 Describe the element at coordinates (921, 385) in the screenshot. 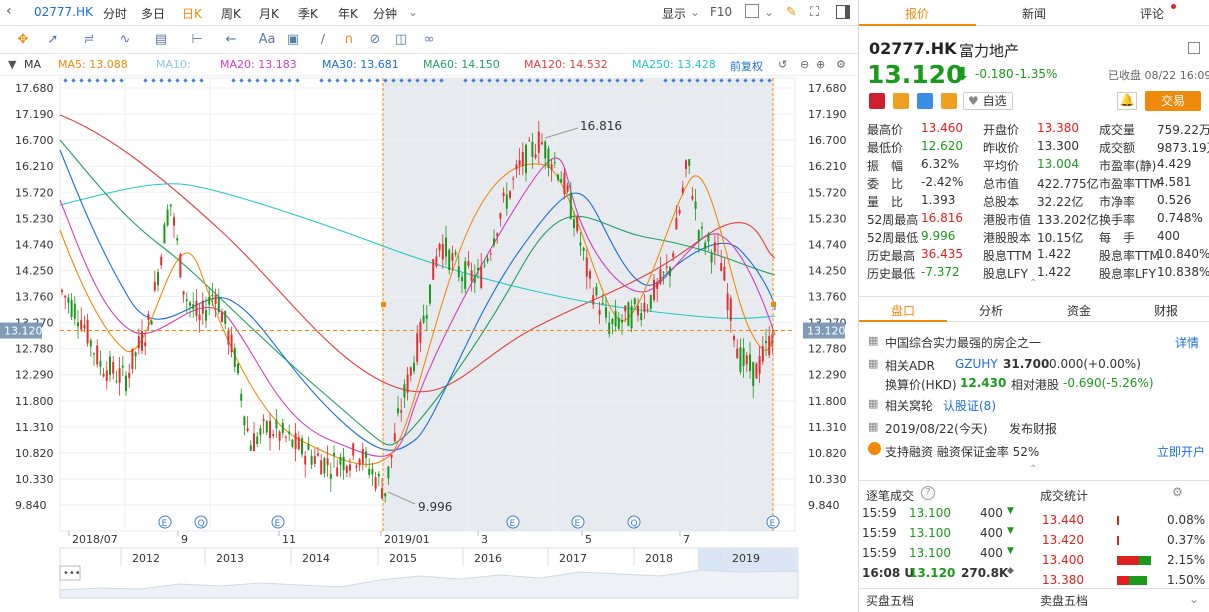

I see `conv-label: 换算价(HKD)` at that location.